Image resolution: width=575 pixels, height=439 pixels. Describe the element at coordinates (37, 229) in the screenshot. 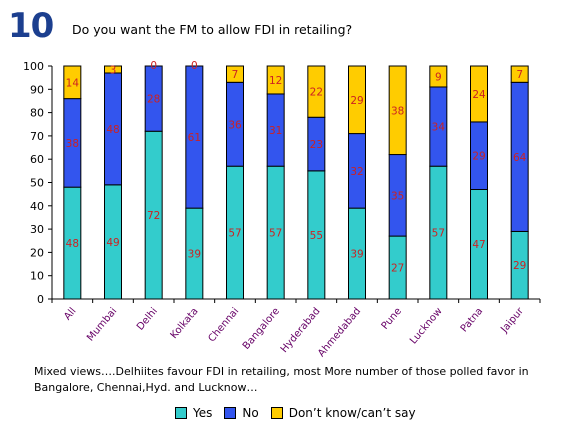

I see `y-tick-label: 30` at that location.